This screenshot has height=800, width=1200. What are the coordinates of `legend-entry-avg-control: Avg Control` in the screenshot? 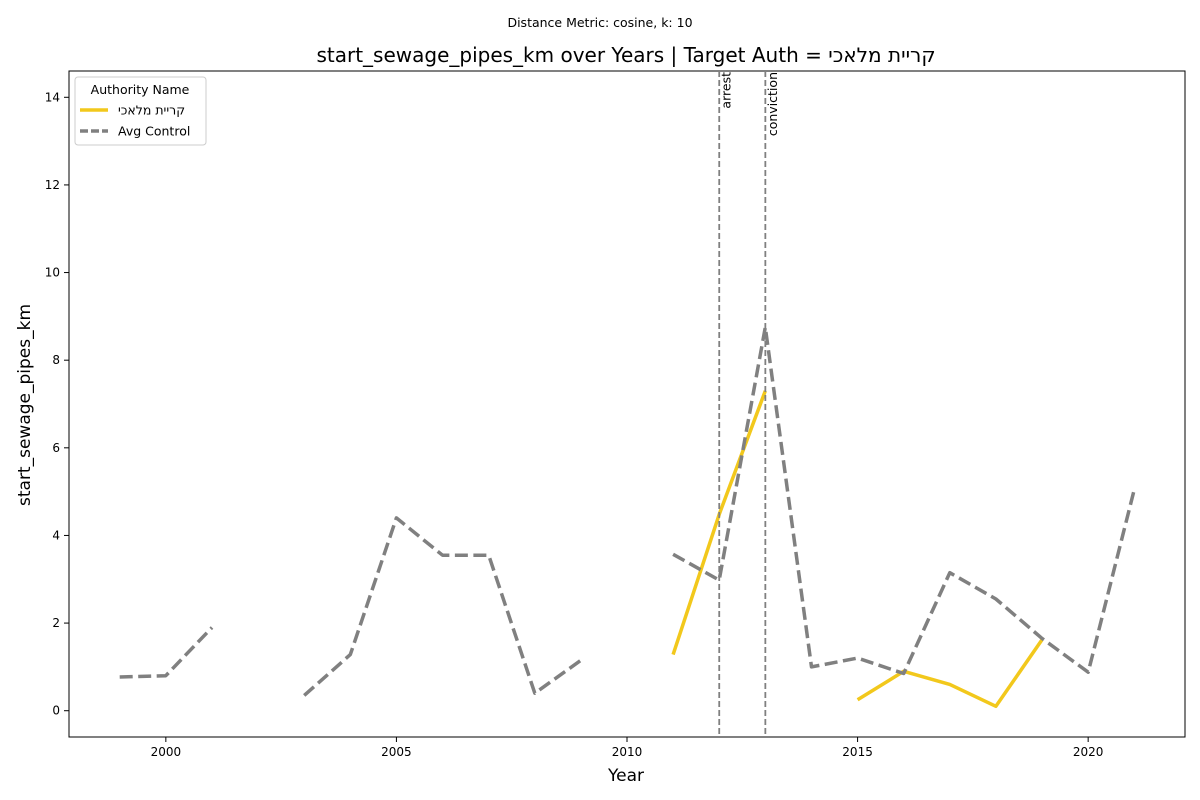 It's located at (154, 131).